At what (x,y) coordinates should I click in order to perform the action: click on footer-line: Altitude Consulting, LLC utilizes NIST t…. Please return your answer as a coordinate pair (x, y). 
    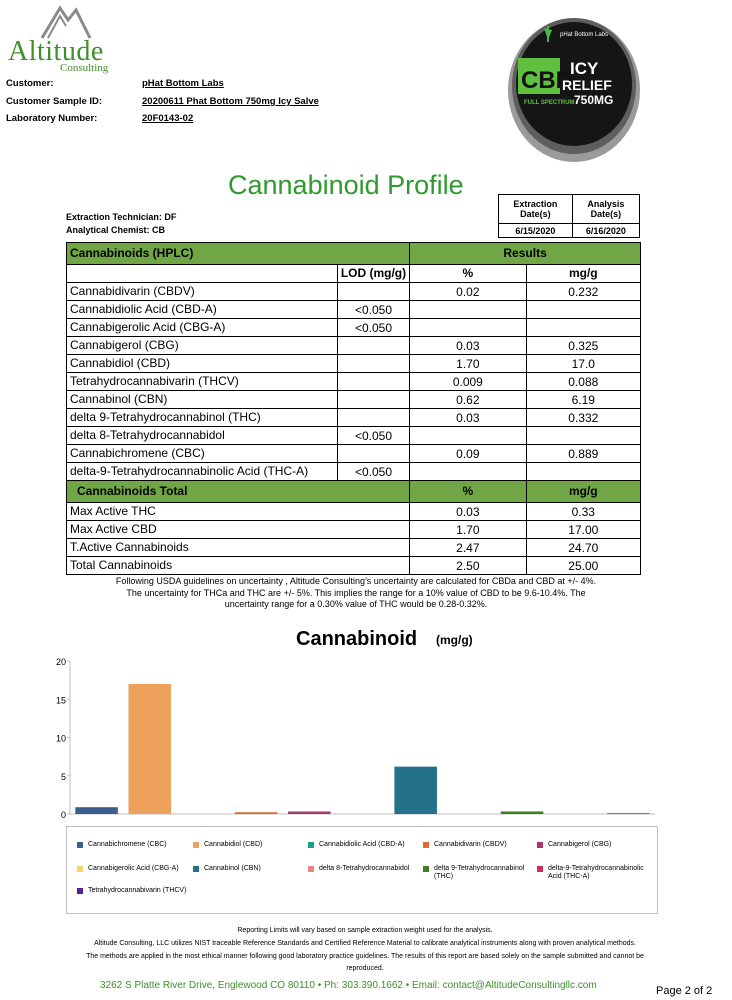
    Looking at the image, I should click on (365, 943).